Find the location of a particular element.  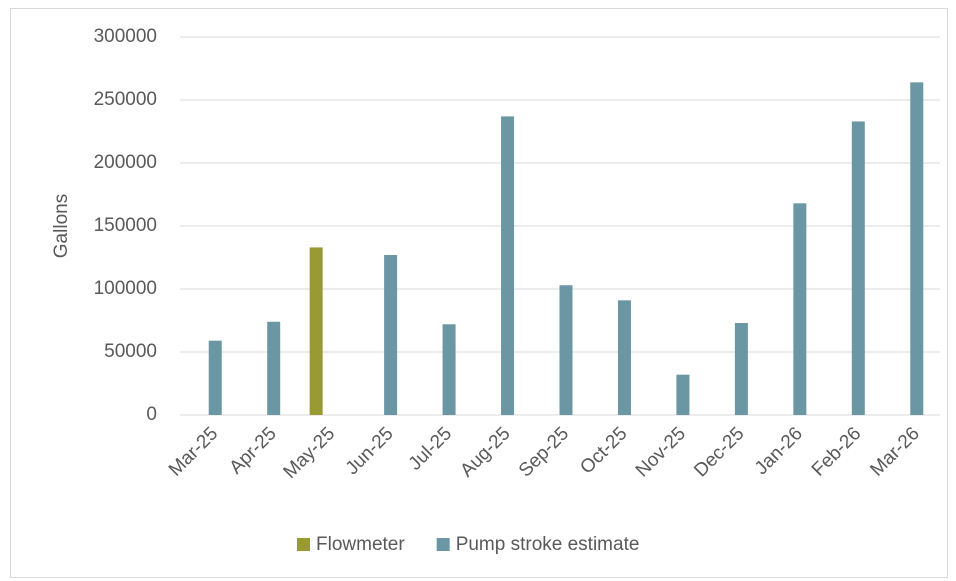

y-tick-label: 250000 is located at coordinates (125, 99).